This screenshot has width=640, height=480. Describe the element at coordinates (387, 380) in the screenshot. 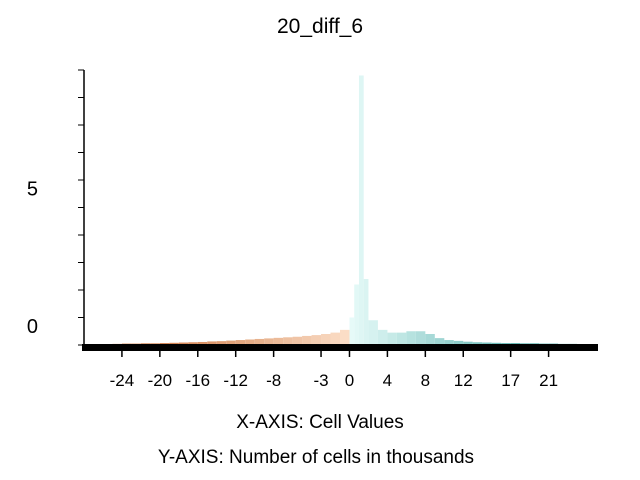

I see `x-tick-label: 4` at that location.